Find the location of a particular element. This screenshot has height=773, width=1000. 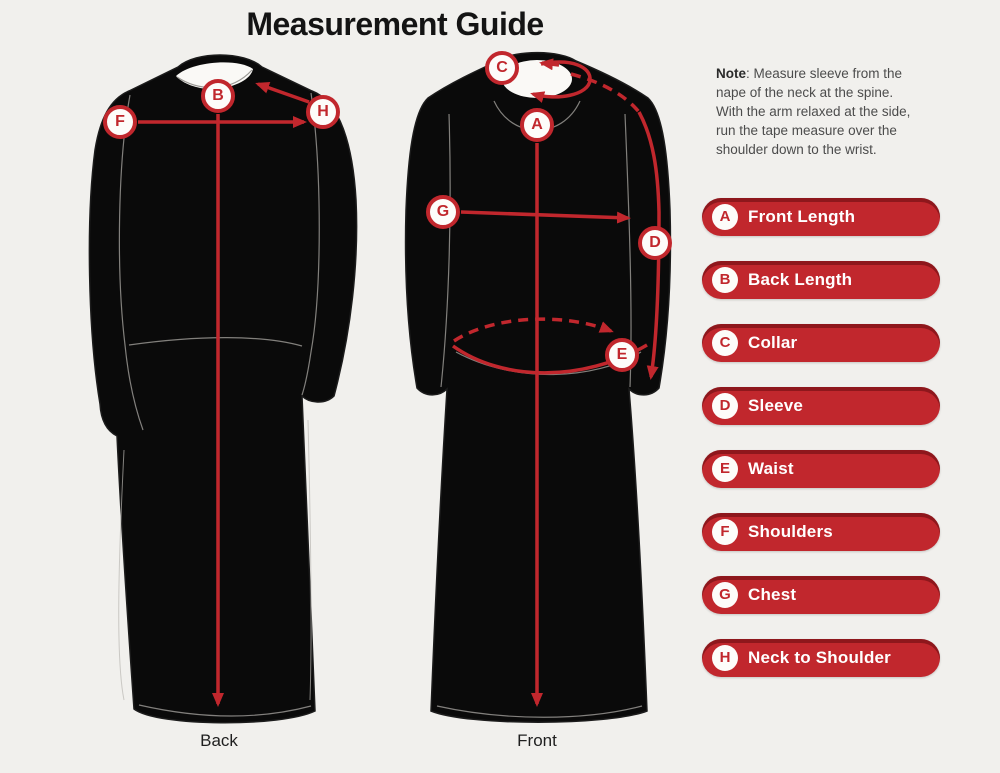

legend-pill-back-length: B Back Length is located at coordinates (821, 280).